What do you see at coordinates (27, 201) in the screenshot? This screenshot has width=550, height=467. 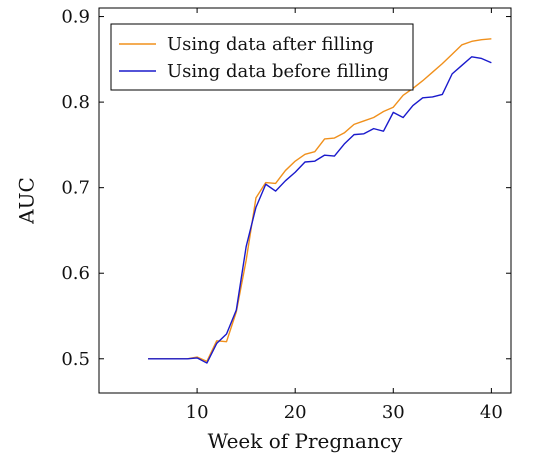 I see `y-axis-title: AUC` at bounding box center [27, 201].